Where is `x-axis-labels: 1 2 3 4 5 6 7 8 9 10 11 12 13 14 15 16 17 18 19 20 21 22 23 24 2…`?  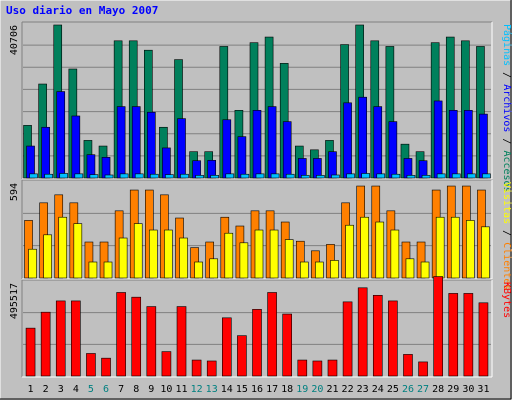 x-axis-labels: 1 2 3 4 5 6 7 8 9 10 11 12 13 14 15 16 17 18 19 20 21 22 23 24 2… is located at coordinates (259, 389).